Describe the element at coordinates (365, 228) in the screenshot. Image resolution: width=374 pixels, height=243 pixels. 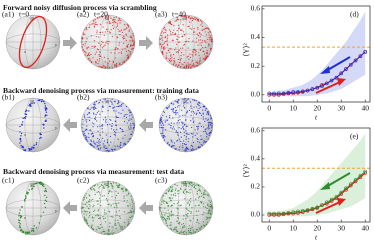
I see `x-tick-label: 40` at that location.